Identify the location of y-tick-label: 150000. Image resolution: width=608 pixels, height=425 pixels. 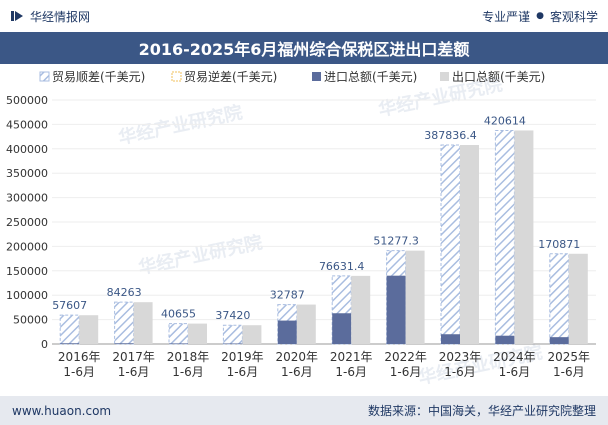
(27, 271).